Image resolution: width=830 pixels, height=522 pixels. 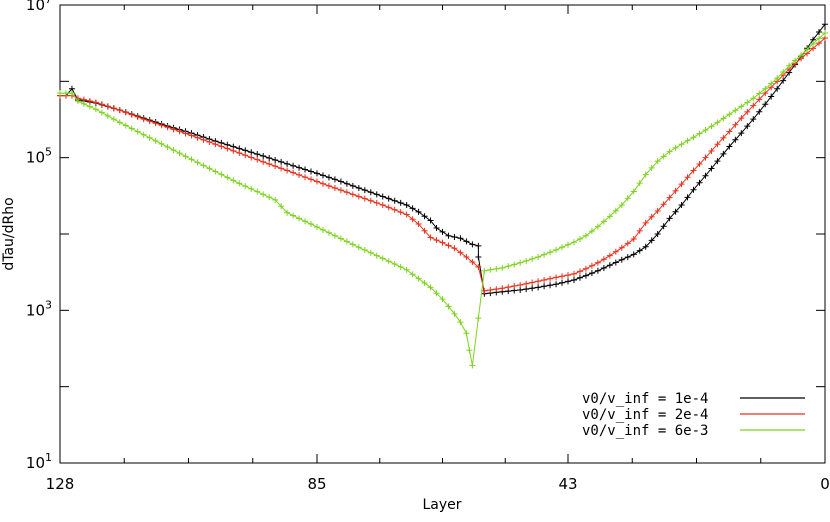 What do you see at coordinates (316, 484) in the screenshot?
I see `x-tick-label: 85` at bounding box center [316, 484].